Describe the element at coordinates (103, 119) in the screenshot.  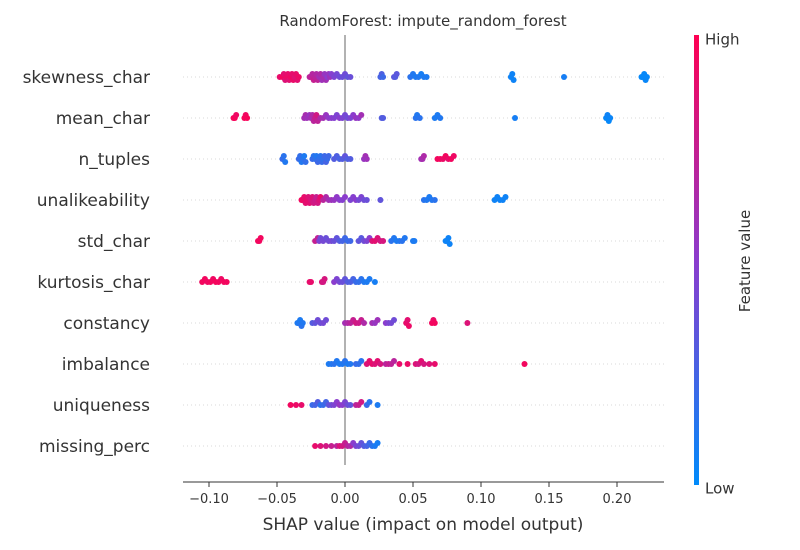
I see `feature-label-mean_char: mean_char` at that location.